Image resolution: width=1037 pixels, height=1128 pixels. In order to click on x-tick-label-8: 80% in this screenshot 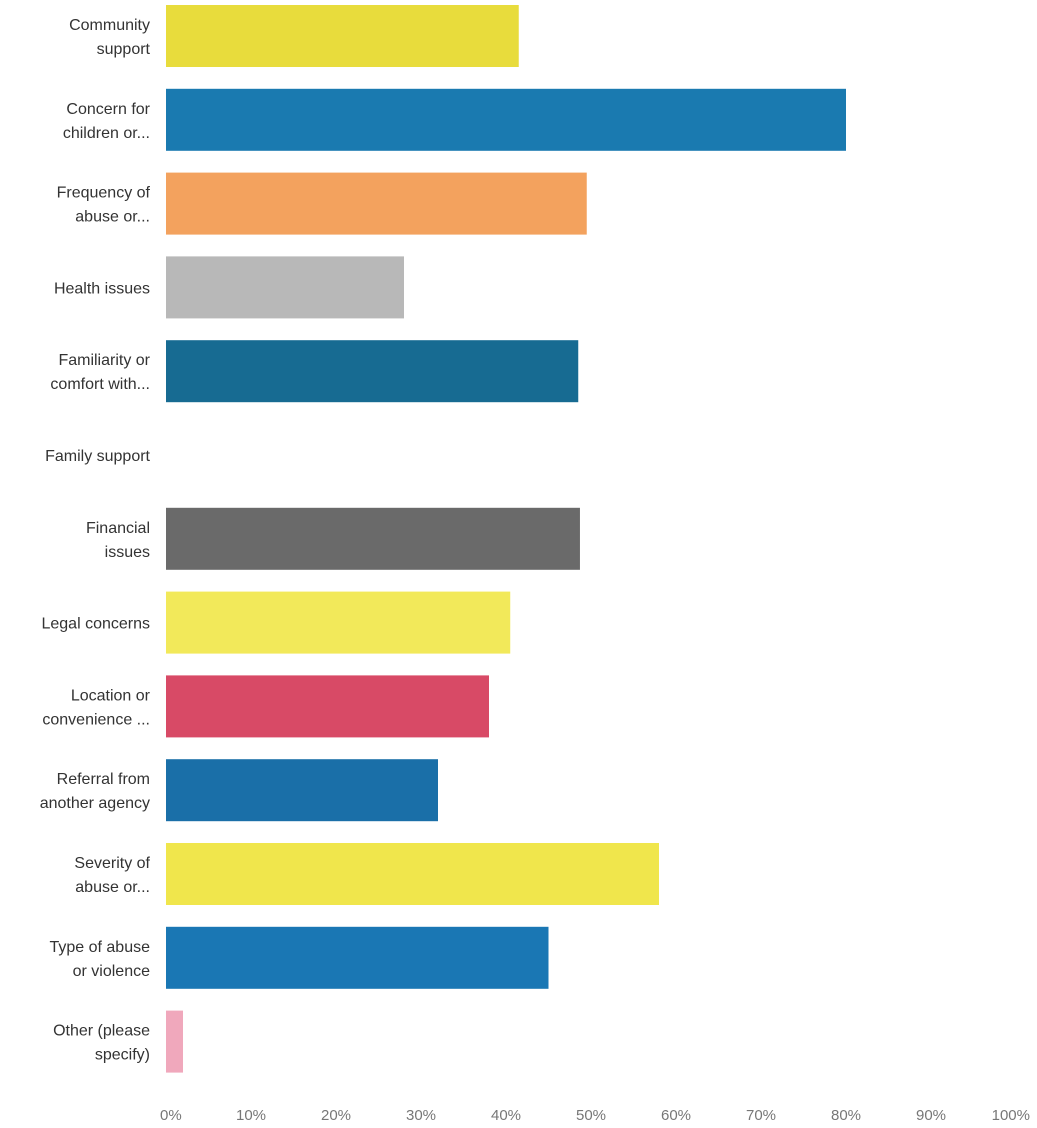, I will do `click(846, 1115)`.